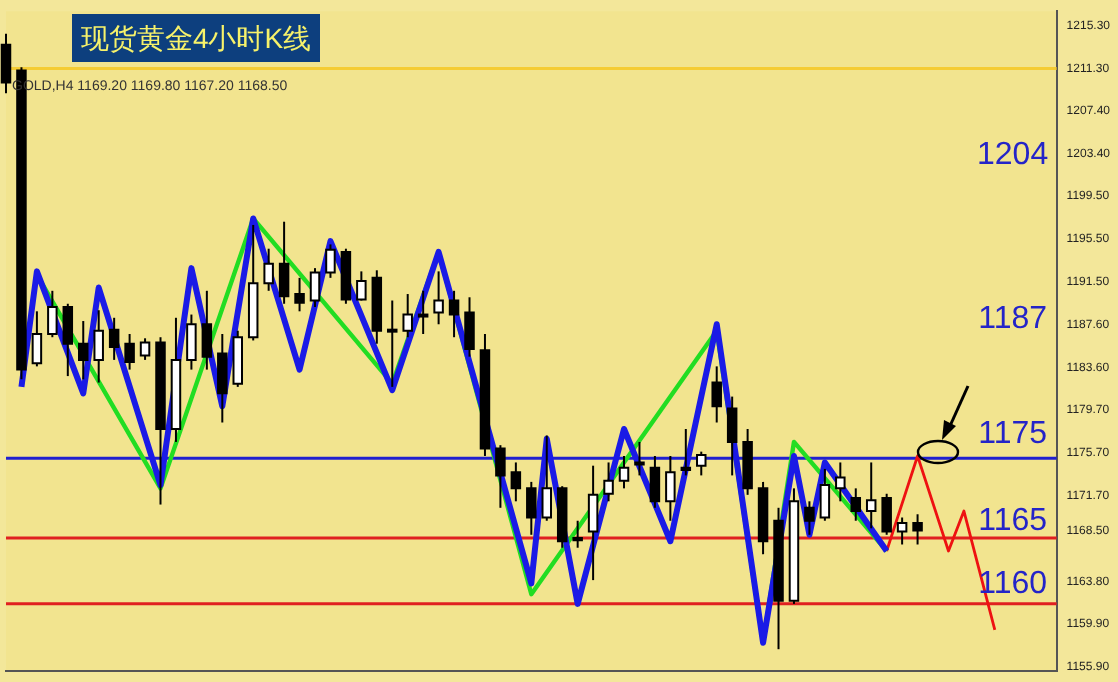  I want to click on annotation: 1204, so click(1013, 155).